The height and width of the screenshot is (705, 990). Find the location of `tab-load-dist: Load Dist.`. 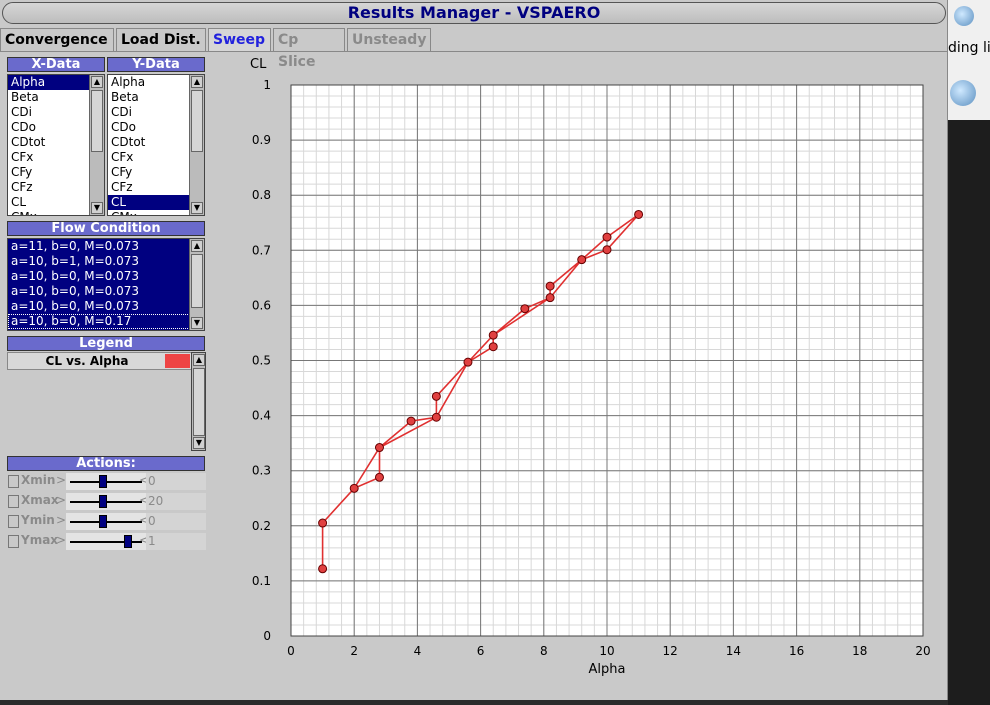

tab-load-dist: Load Dist. is located at coordinates (161, 40).